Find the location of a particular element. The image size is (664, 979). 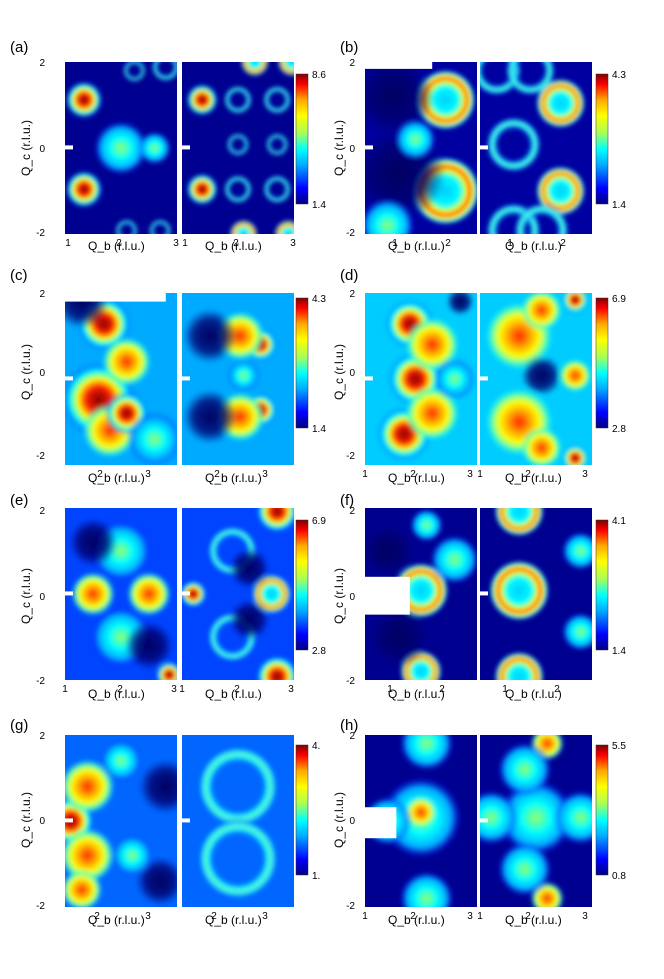

colorbar-max-label: 4.3 is located at coordinates (619, 75).